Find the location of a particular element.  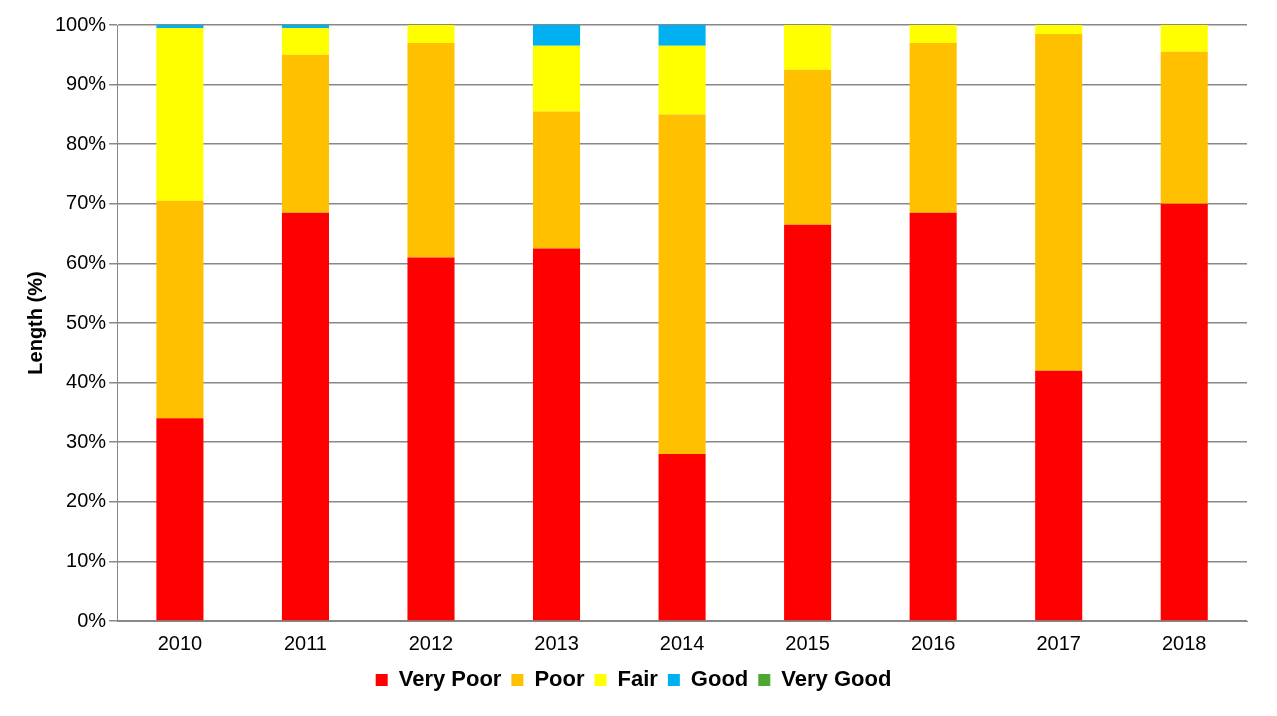

y-tick-label: 10% is located at coordinates (86, 559).